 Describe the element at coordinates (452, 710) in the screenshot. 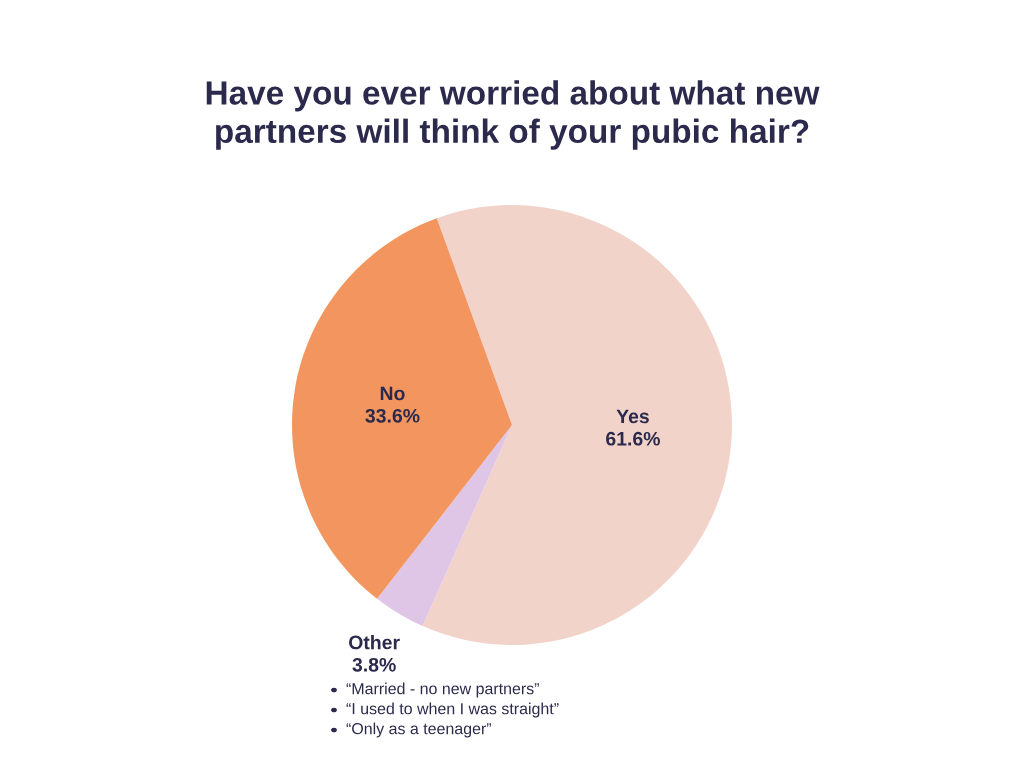

I see `text: “I used to when I was straight”` at that location.